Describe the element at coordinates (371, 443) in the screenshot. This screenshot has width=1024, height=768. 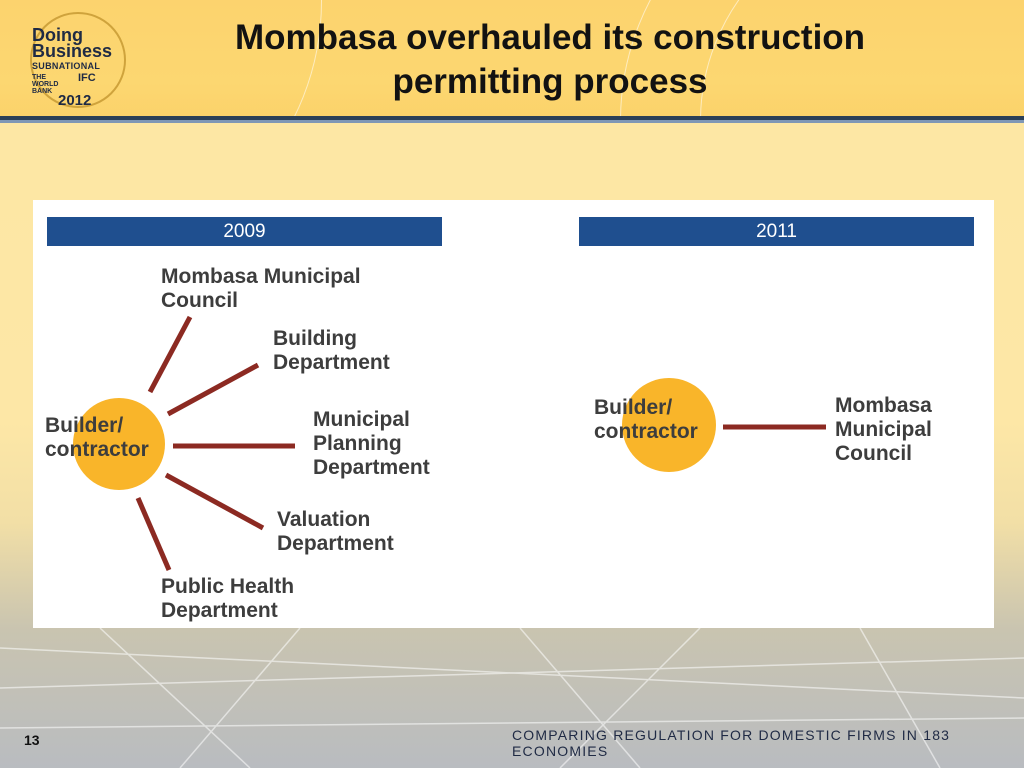
I see `node-planning-dept: Municipal Planning Department` at that location.